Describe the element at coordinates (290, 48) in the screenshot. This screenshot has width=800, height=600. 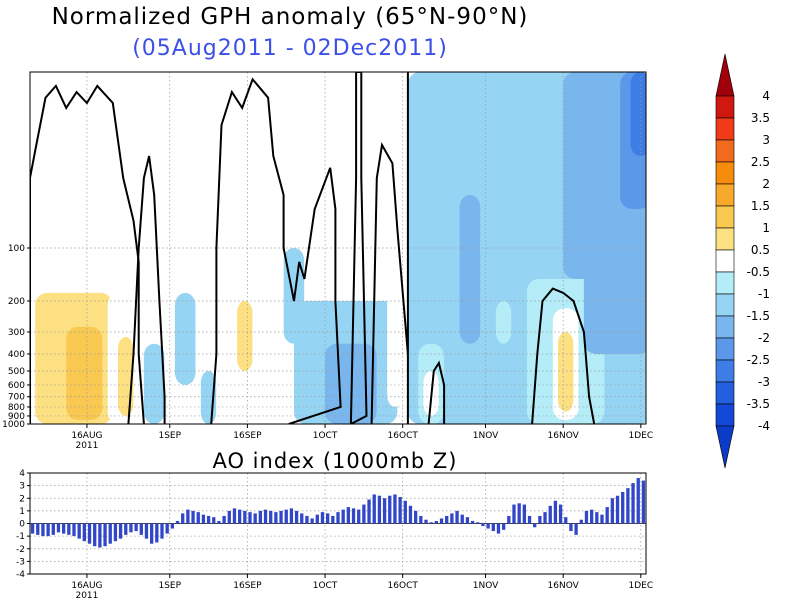
I see `chart-subtitle: (05Aug2011 - 02Dec2011)` at that location.